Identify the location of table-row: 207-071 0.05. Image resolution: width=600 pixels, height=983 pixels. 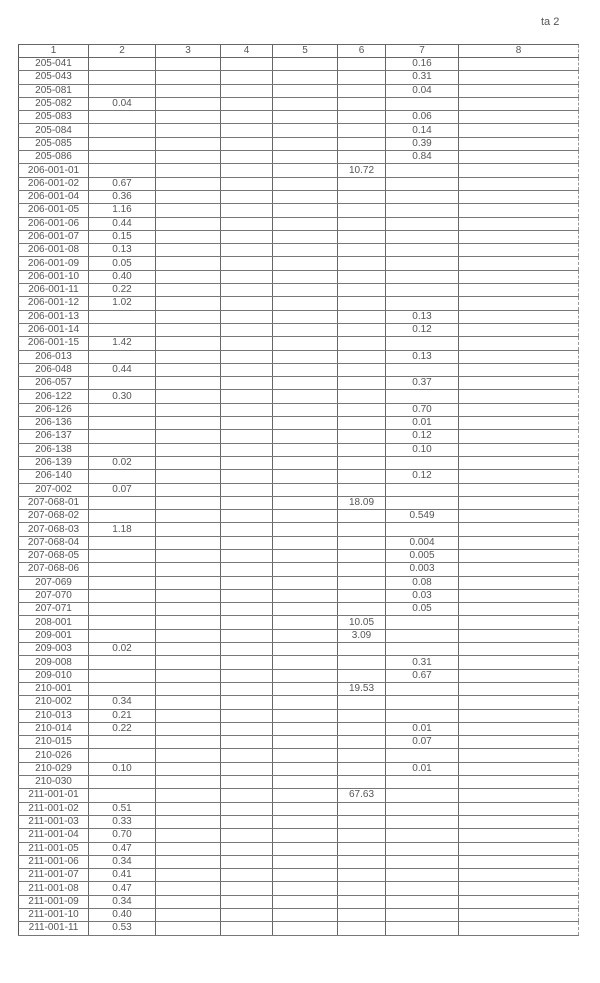
(298, 609).